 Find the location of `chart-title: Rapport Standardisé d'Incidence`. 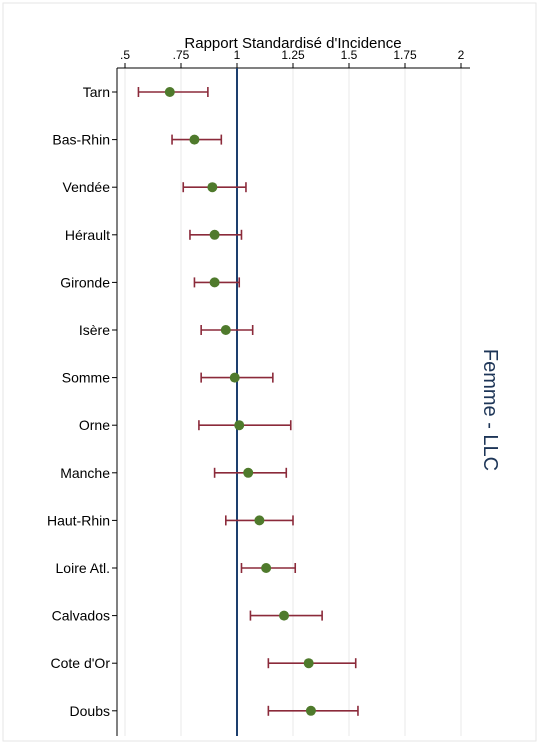

chart-title: Rapport Standardisé d'Incidence is located at coordinates (292, 43).